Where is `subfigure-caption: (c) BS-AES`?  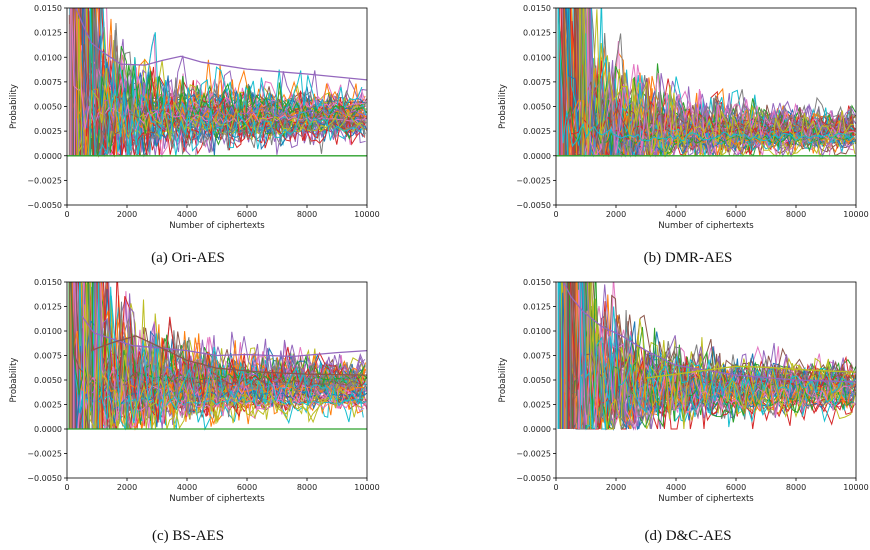
subfigure-caption: (c) BS-AES is located at coordinates (188, 536).